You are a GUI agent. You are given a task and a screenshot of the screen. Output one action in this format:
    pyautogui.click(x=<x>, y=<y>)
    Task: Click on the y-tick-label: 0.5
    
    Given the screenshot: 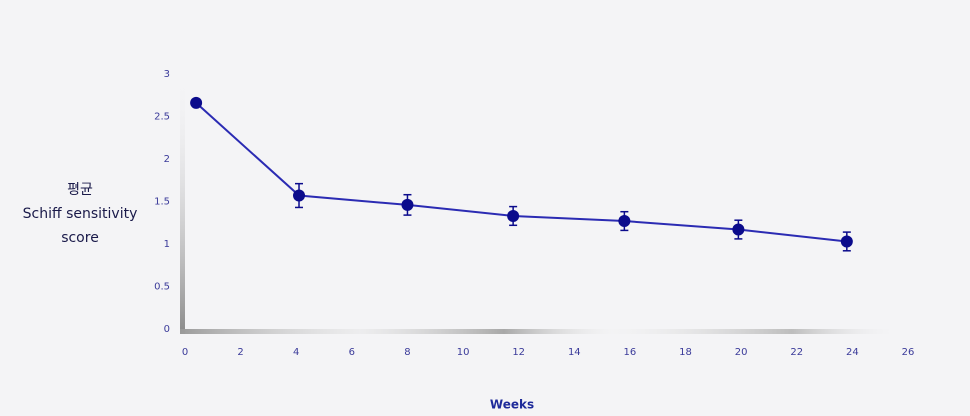 What is the action you would take?
    pyautogui.click(x=162, y=287)
    